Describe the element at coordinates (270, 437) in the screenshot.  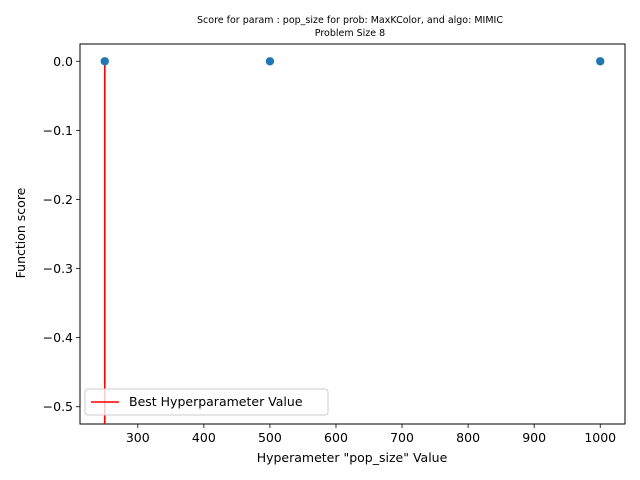
I see `x-tick-label: 500` at that location.